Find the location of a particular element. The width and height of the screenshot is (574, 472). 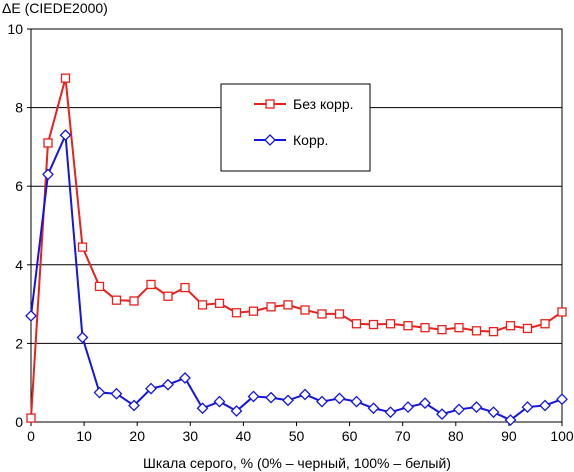

x-tick-label: 10 is located at coordinates (84, 436).